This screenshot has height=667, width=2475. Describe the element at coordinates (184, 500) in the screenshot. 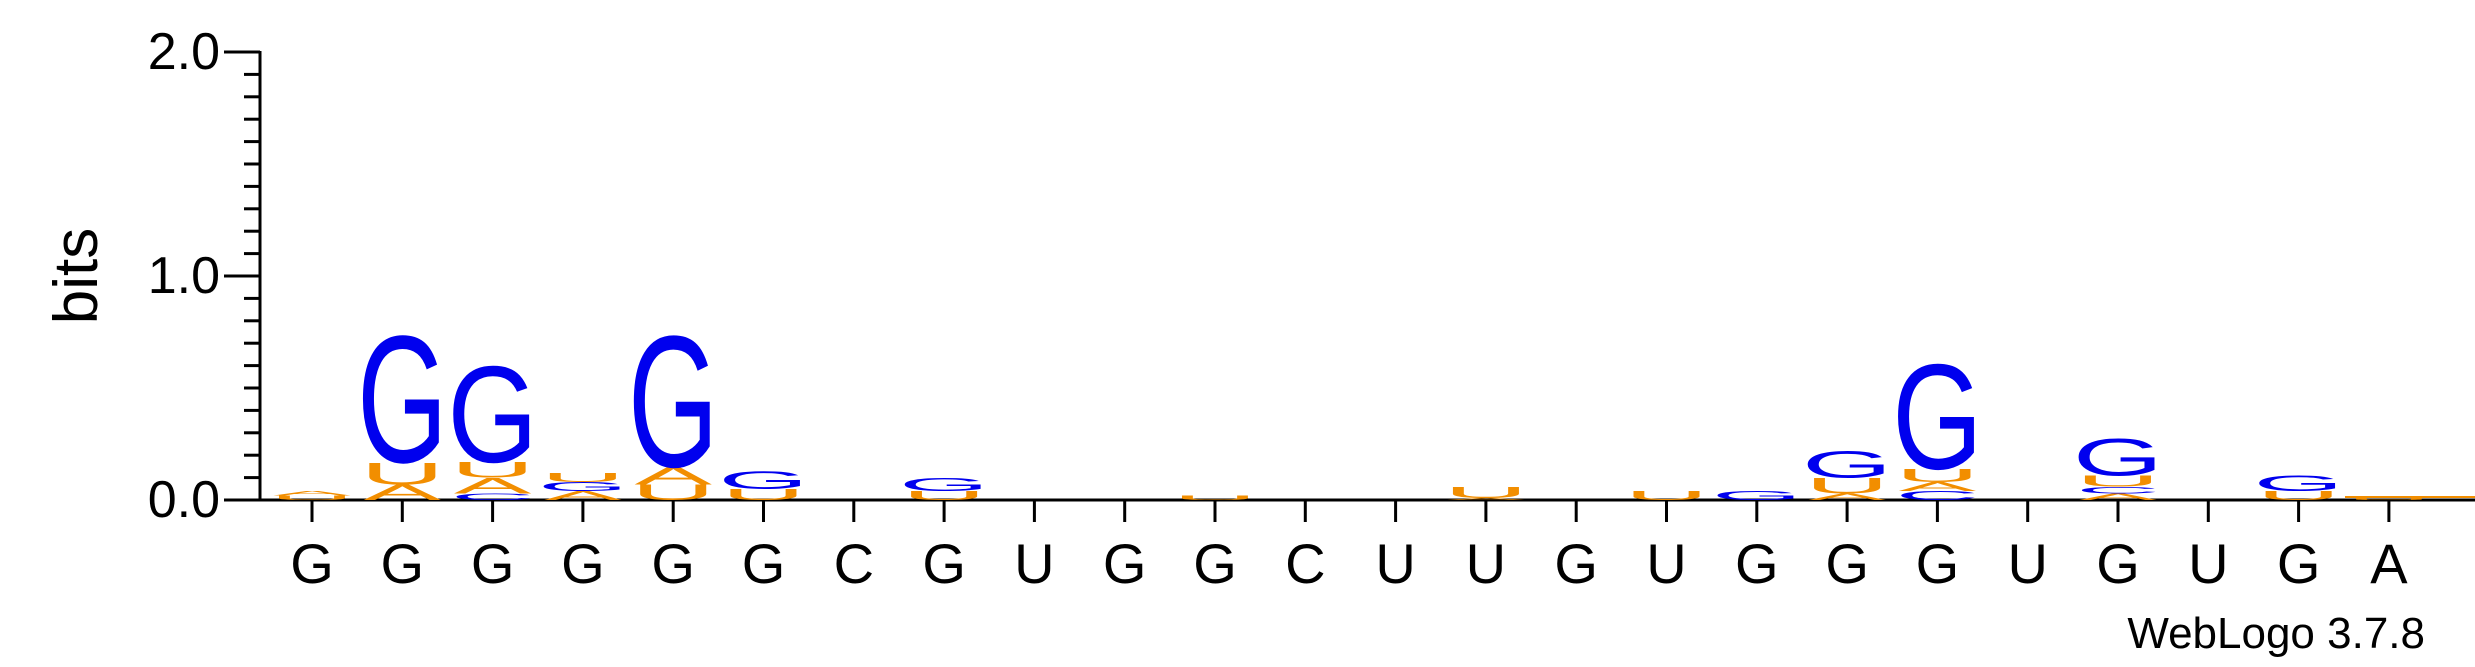

I see `y-tick-label: 0.0` at that location.